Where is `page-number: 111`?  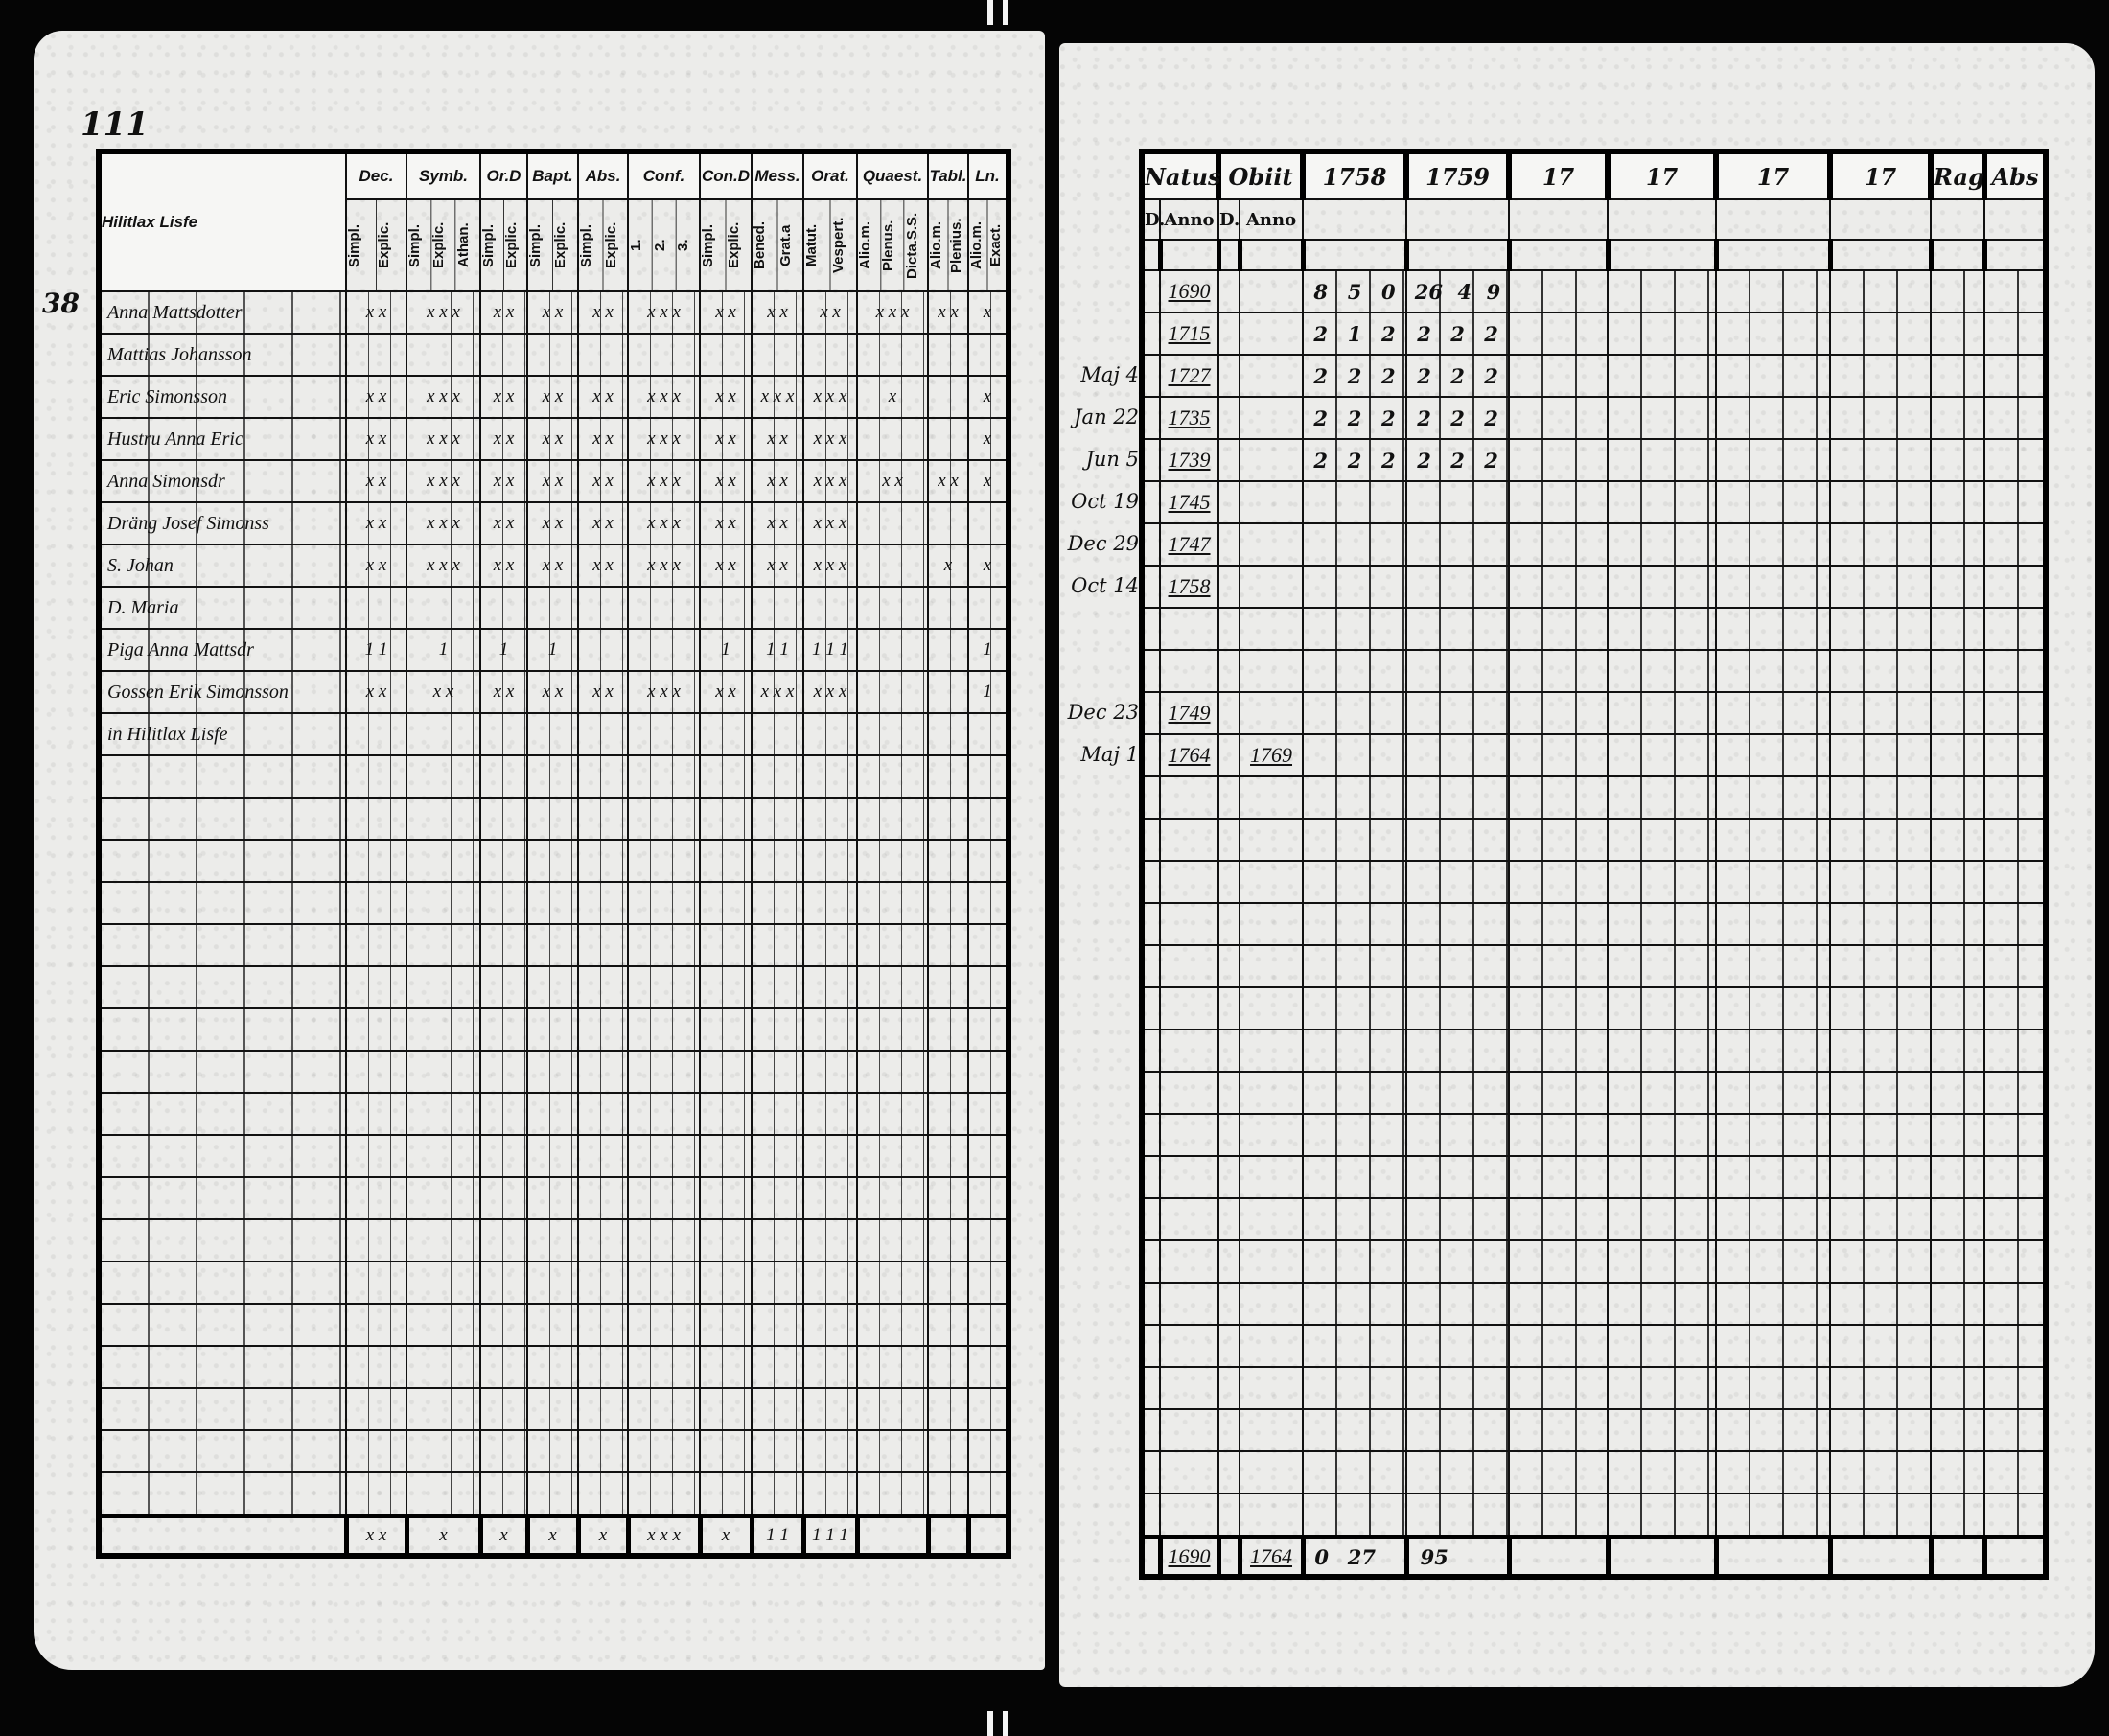 page-number: 111 is located at coordinates (115, 124).